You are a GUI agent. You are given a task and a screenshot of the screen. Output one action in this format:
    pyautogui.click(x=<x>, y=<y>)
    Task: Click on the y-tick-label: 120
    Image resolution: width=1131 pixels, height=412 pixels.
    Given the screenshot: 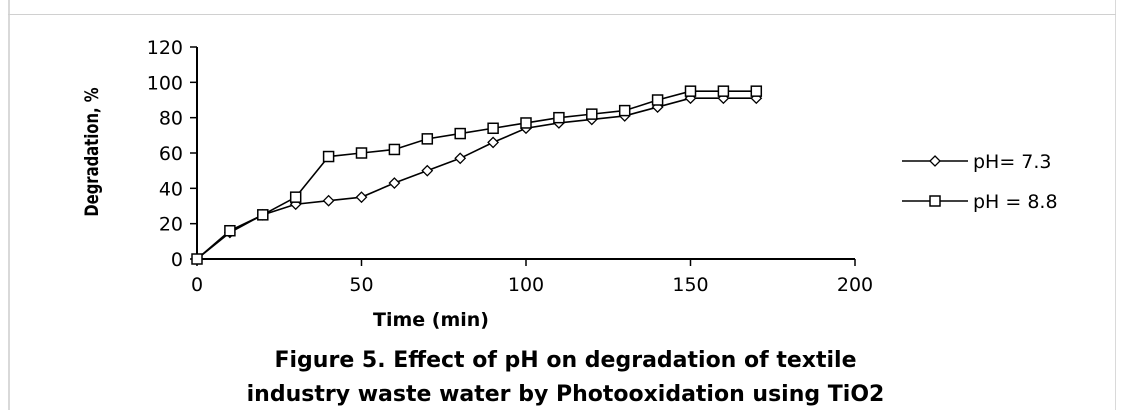 What is the action you would take?
    pyautogui.click(x=165, y=48)
    